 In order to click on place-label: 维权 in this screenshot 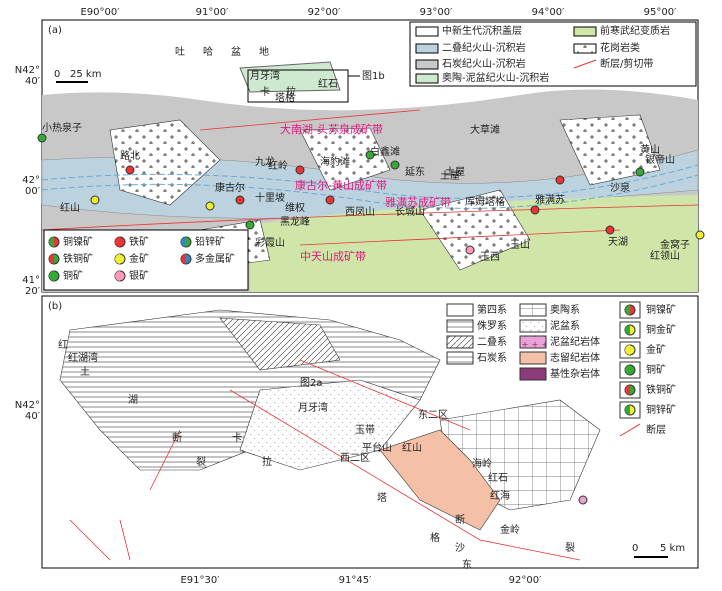, I will do `click(295, 207)`.